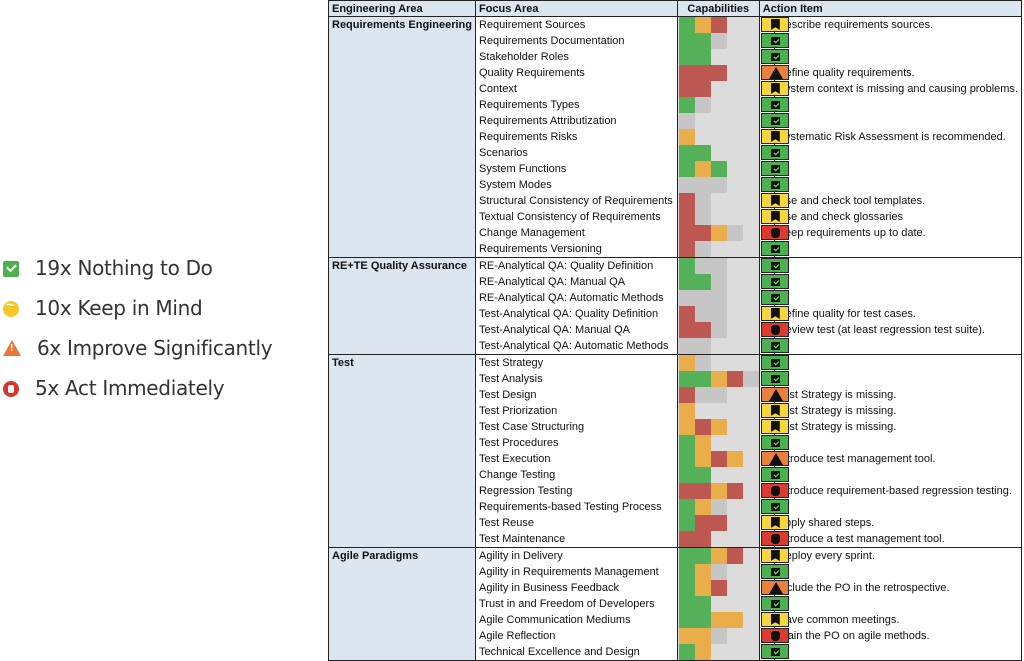 This screenshot has height=661, width=1024. What do you see at coordinates (676, 249) in the screenshot?
I see `table-row: Requirements Versioning -` at bounding box center [676, 249].